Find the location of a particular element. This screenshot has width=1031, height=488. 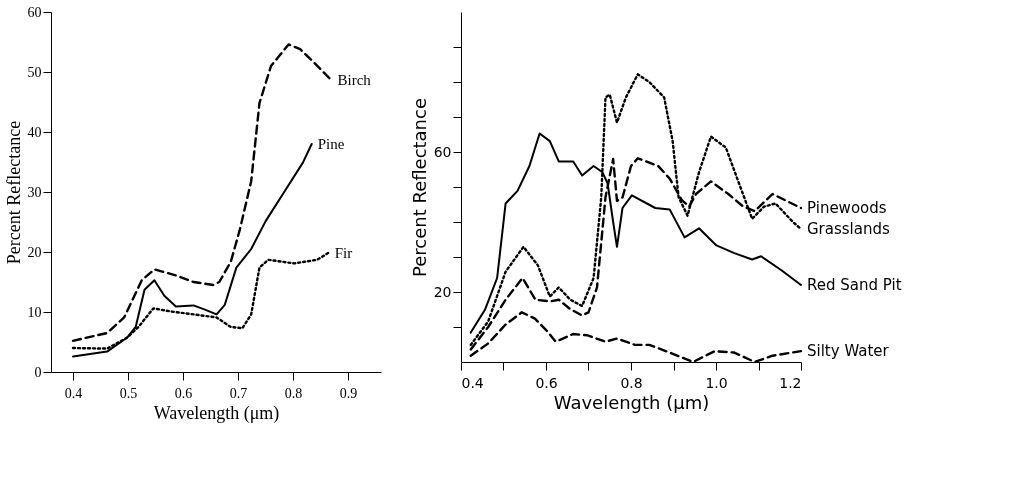

series-label: Red Sand Pit is located at coordinates (854, 285).